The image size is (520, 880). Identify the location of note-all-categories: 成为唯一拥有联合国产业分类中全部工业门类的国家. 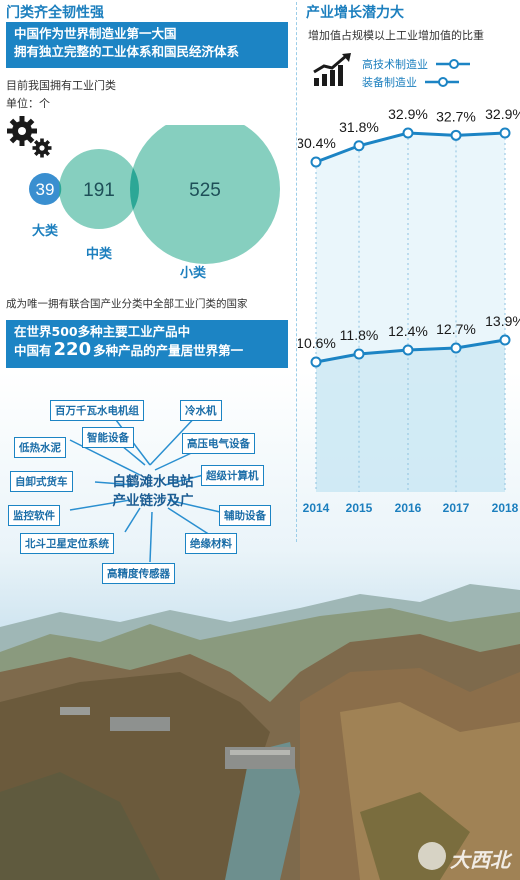
(127, 304).